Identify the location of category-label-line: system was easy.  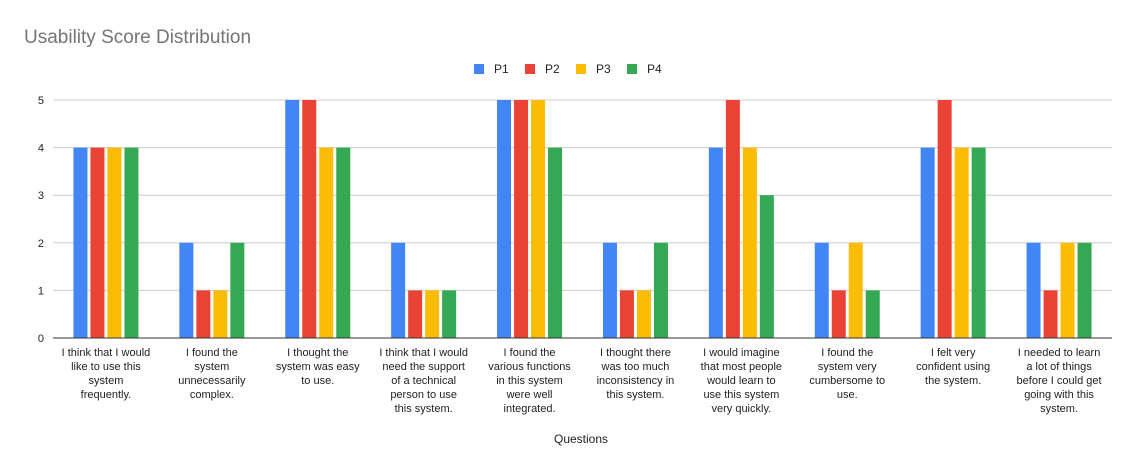
(318, 367).